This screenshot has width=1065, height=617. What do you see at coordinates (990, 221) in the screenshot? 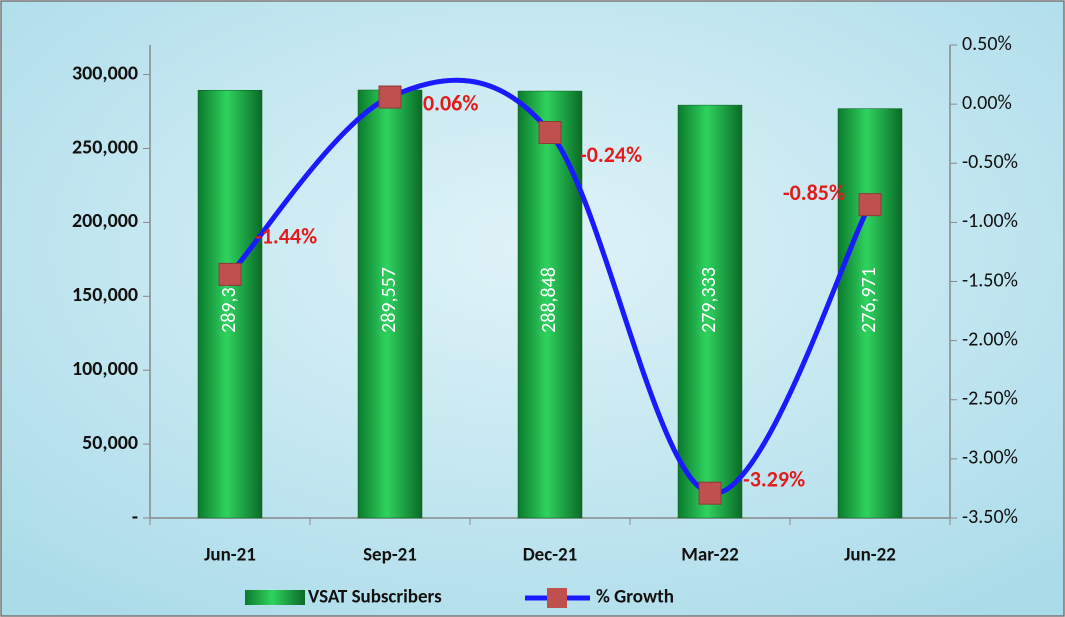
I see `y2-tick-label: -1.00%` at bounding box center [990, 221].